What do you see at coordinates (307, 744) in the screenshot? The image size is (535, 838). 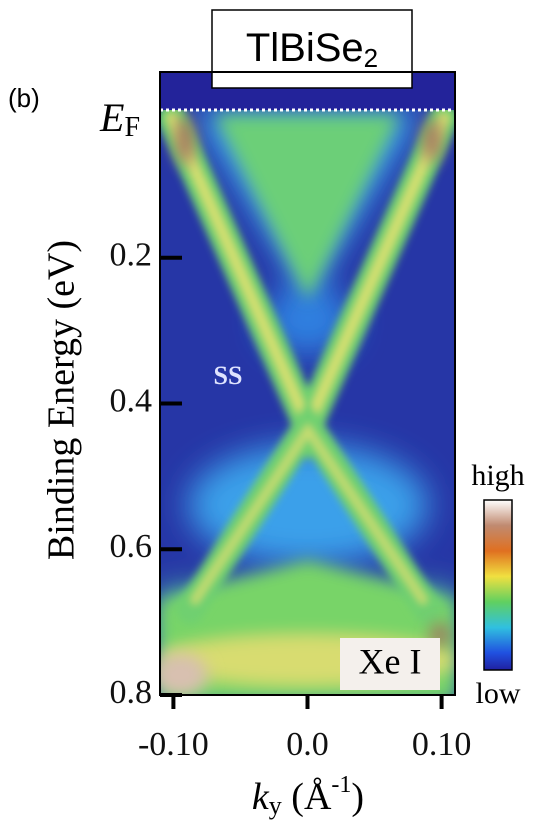 I see `x-tick-label: 0.0` at bounding box center [307, 744].